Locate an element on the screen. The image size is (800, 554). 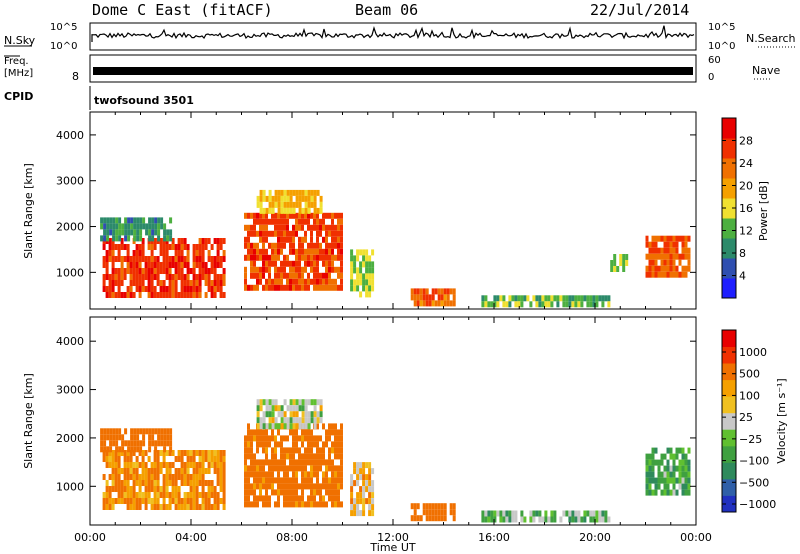
y-tick-label: 4000 is located at coordinates (70, 341).